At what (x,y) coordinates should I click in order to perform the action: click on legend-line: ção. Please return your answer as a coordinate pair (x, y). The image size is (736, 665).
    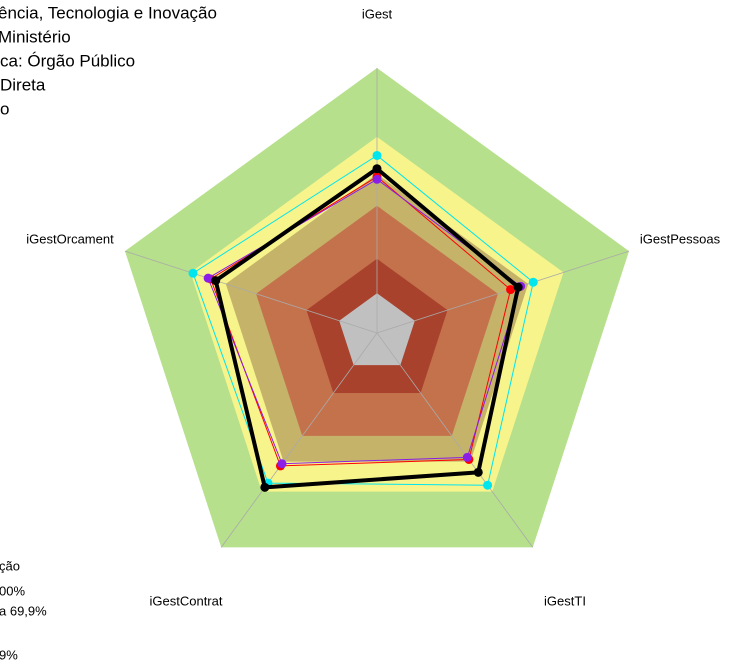
    Looking at the image, I should click on (10, 565).